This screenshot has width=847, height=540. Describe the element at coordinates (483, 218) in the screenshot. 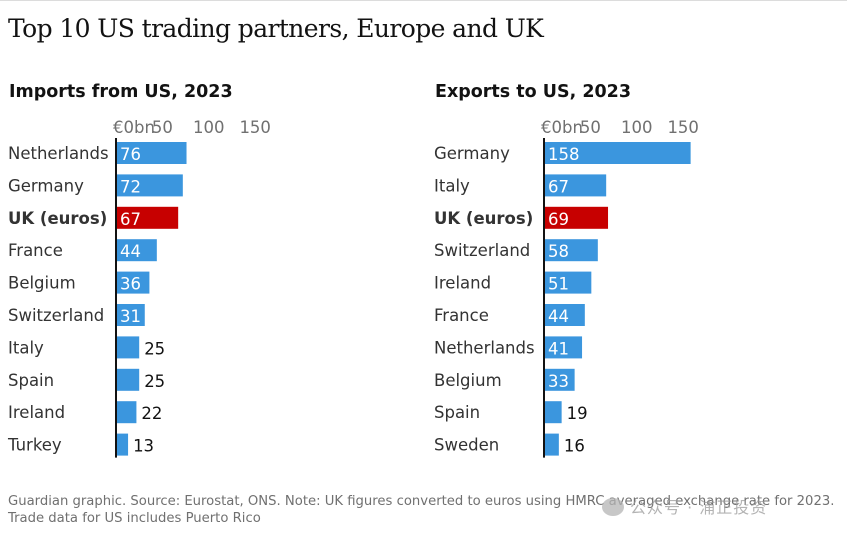

I see `panel-2-category-label: UK (euros)` at that location.